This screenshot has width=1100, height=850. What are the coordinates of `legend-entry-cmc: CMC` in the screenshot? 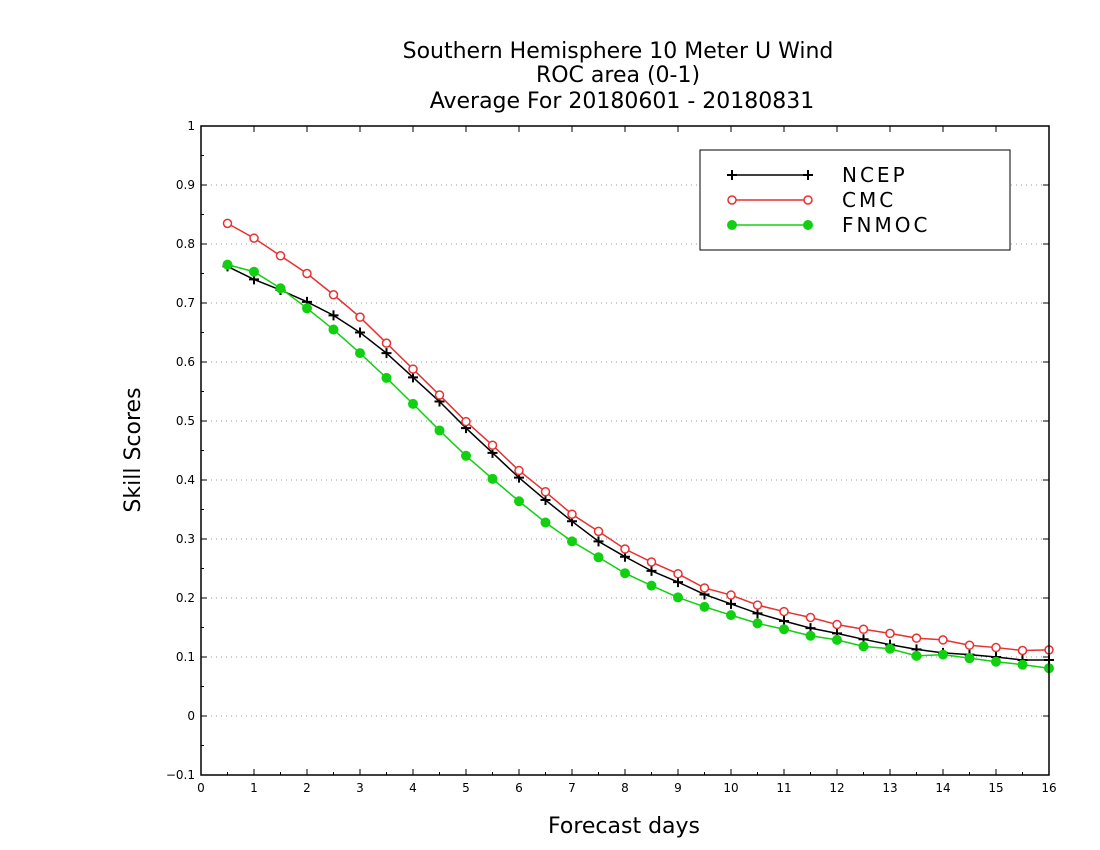 It's located at (811, 200).